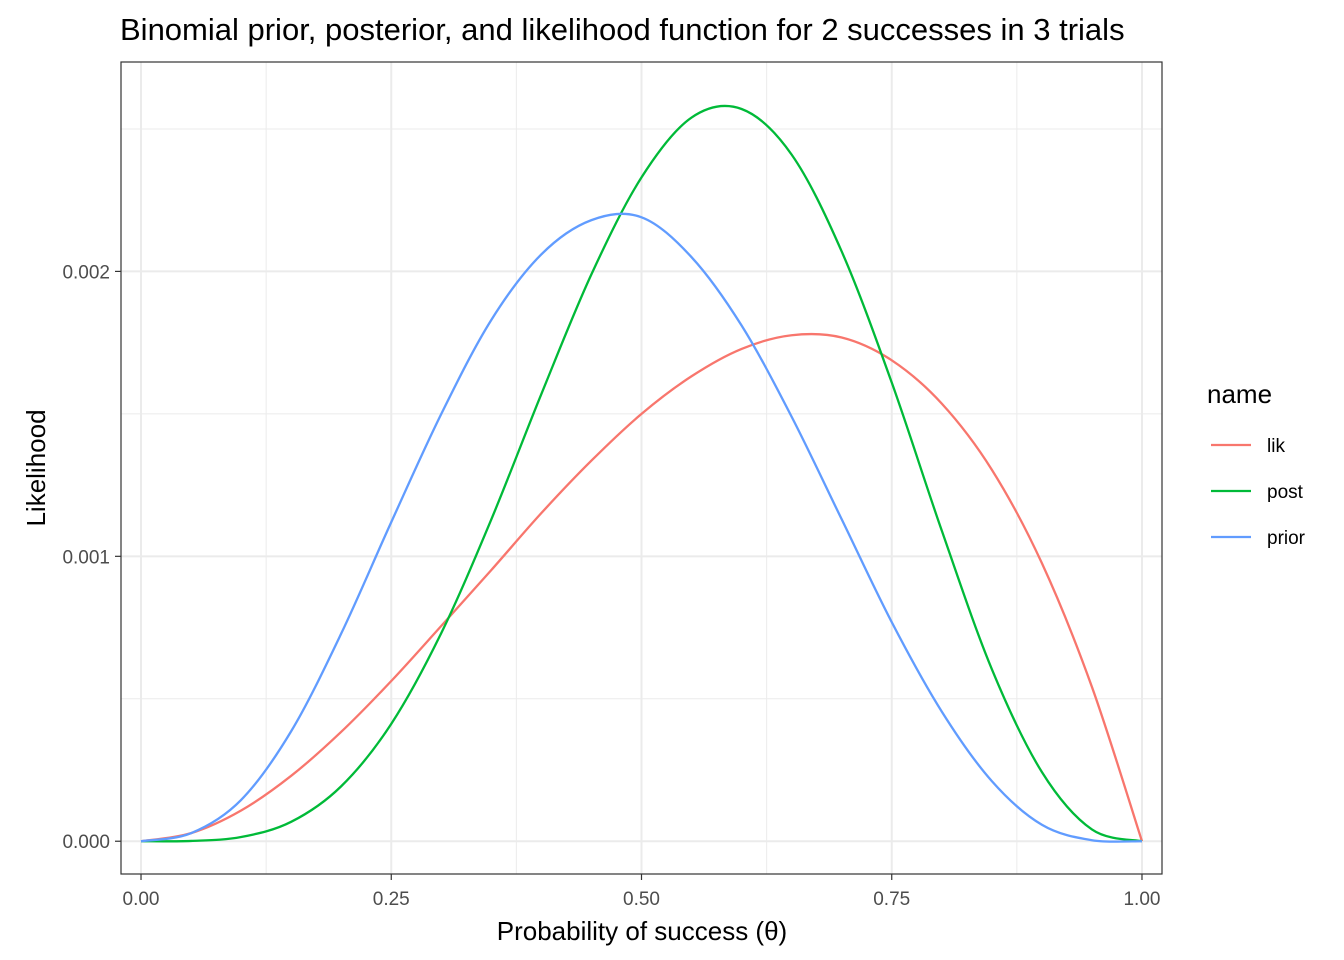 Image resolution: width=1344 pixels, height=960 pixels. Describe the element at coordinates (86, 557) in the screenshot. I see `y-tick-label: 0.001` at that location.